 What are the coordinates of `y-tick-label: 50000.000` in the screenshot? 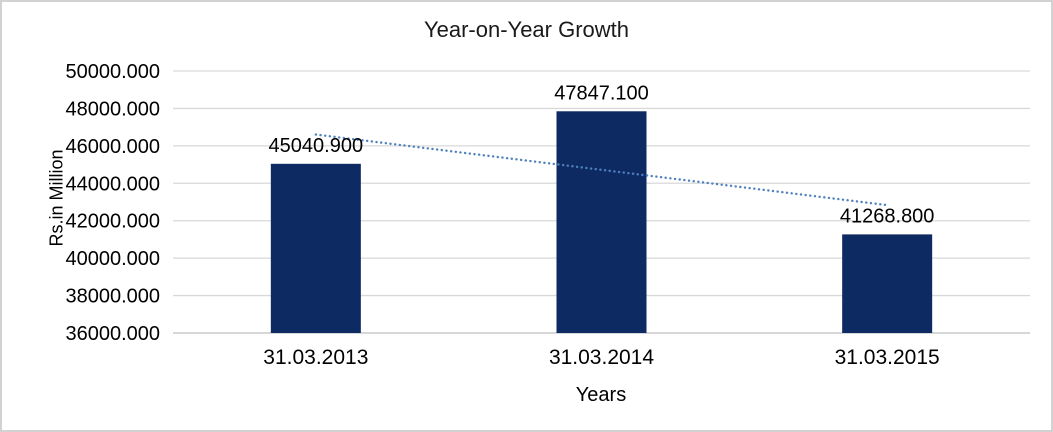 It's located at (112, 72).